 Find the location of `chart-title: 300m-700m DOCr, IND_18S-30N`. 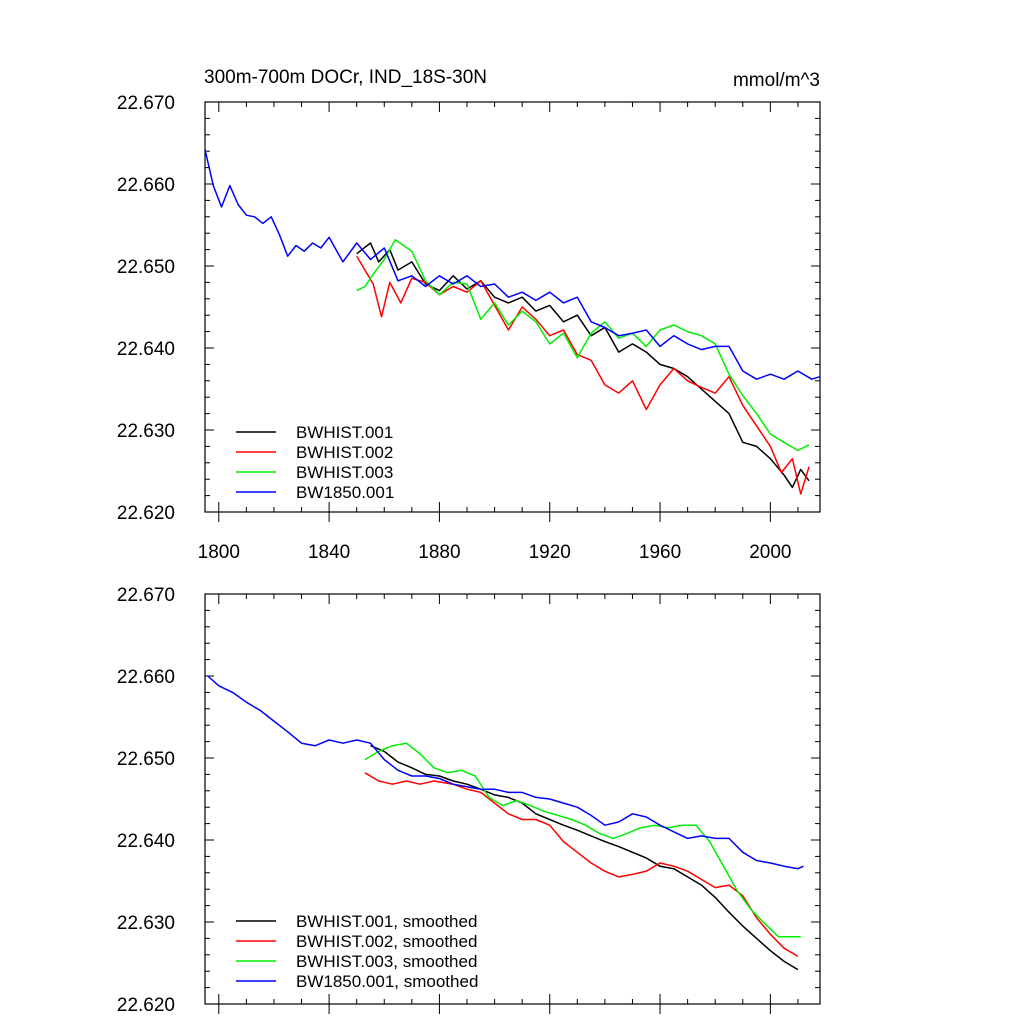

chart-title: 300m-700m DOCr, IND_18S-30N is located at coordinates (345, 77).